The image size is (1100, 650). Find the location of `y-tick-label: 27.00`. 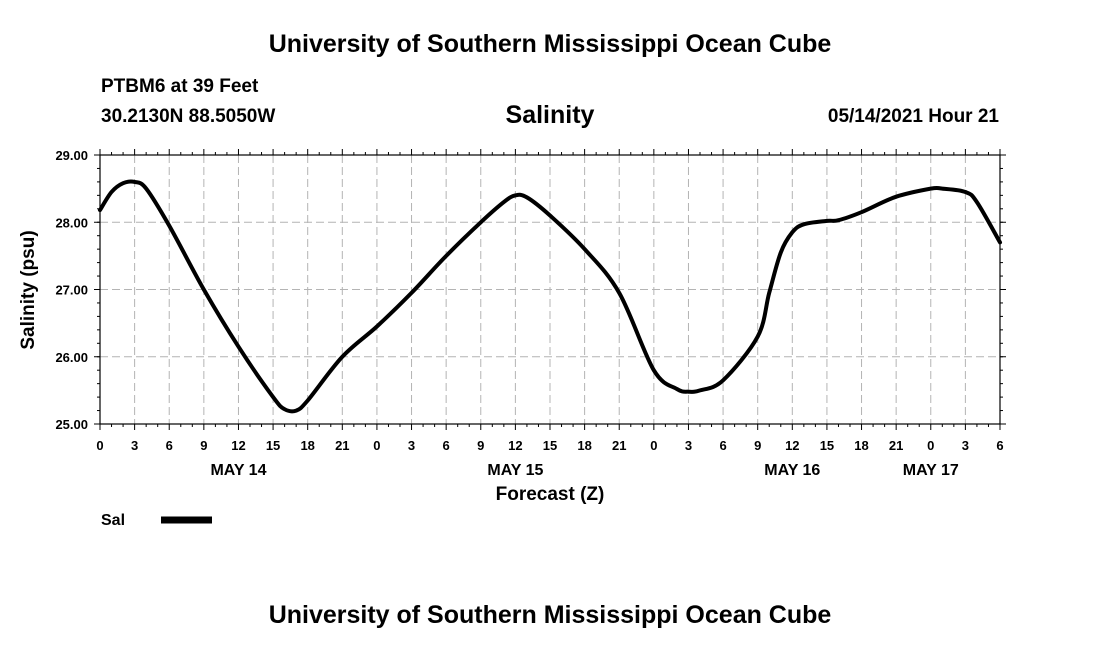

y-tick-label: 27.00 is located at coordinates (71, 290).